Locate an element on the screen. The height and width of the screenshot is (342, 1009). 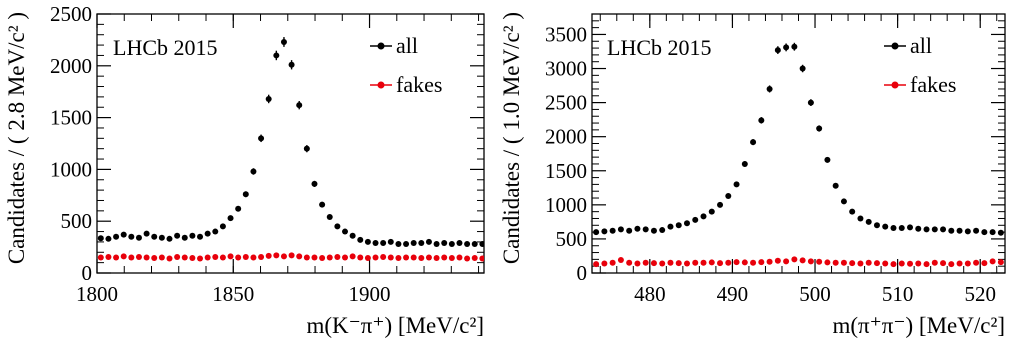
y-tick-label: 3000 is located at coordinates (566, 69).